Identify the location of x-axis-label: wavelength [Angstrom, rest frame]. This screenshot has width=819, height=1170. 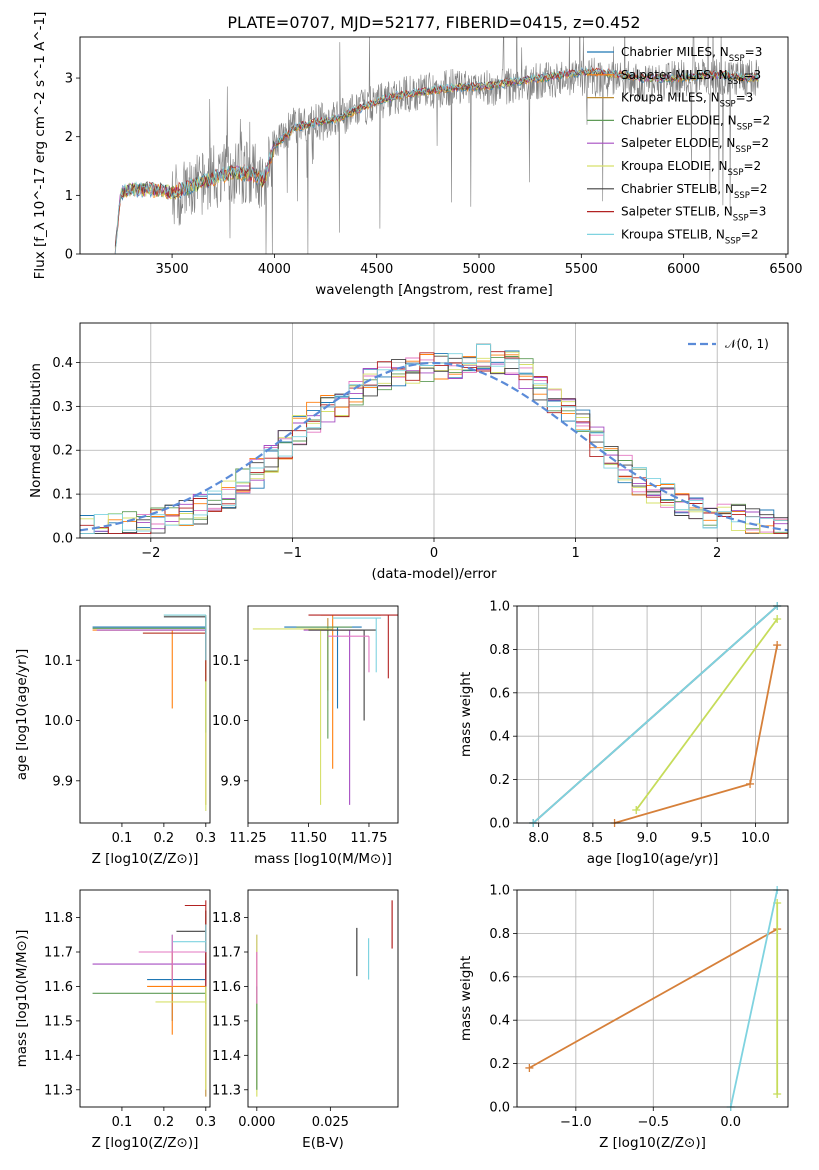
(434, 290).